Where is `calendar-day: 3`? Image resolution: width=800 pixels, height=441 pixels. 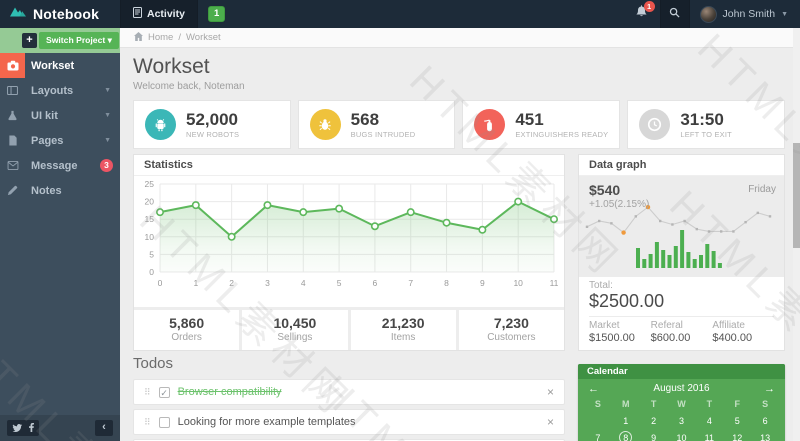
calendar-day: 3 is located at coordinates (681, 421).